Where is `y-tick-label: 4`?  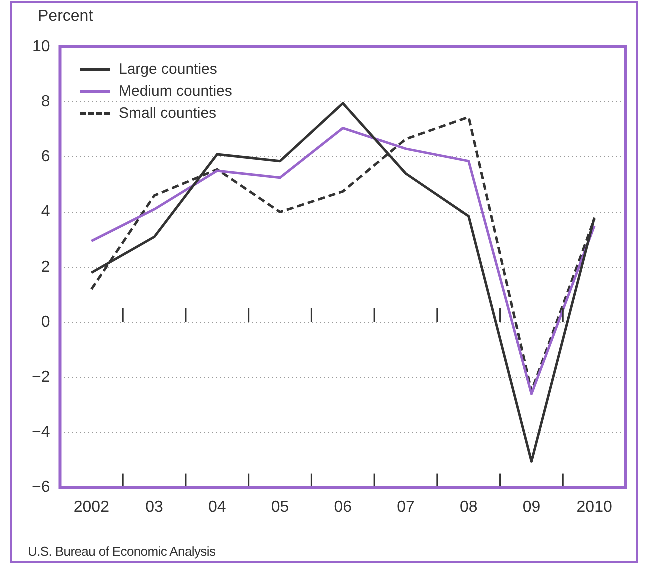 y-tick-label: 4 is located at coordinates (45, 212).